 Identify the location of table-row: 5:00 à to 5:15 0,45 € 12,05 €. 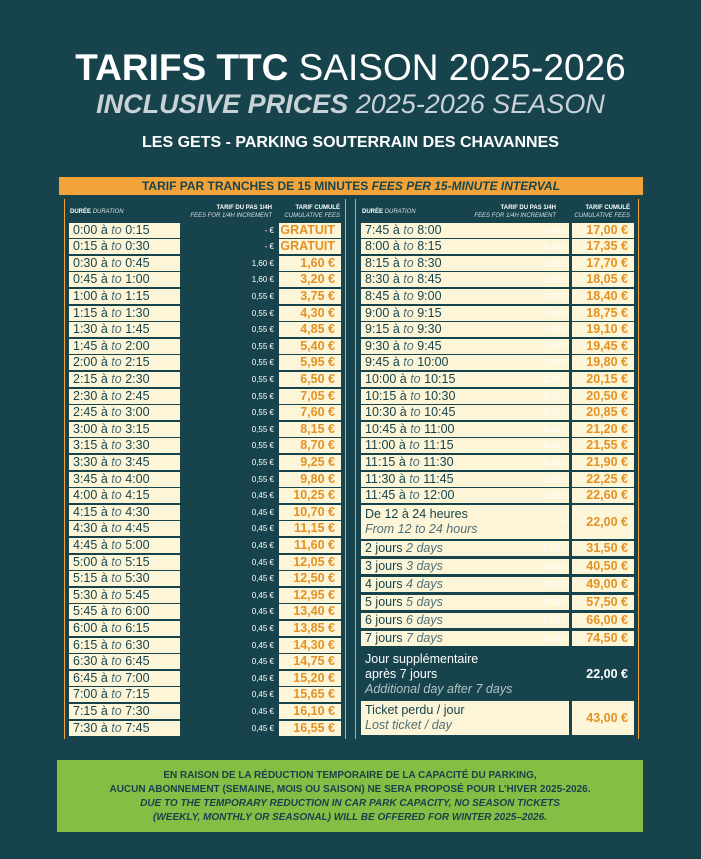
(205, 562).